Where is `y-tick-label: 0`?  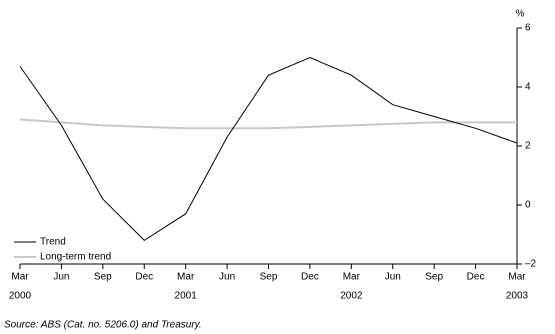 y-tick-label: 0 is located at coordinates (528, 205).